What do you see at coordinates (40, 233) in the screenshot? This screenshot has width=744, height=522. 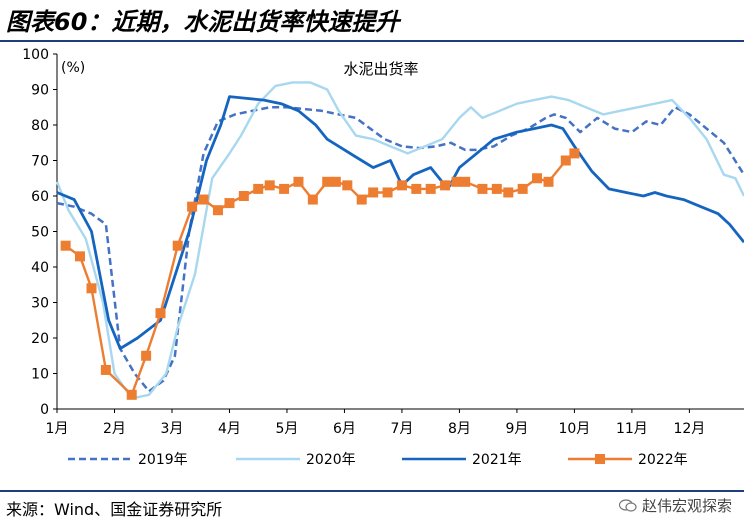 I see `y-tick-label: 50` at bounding box center [40, 233].